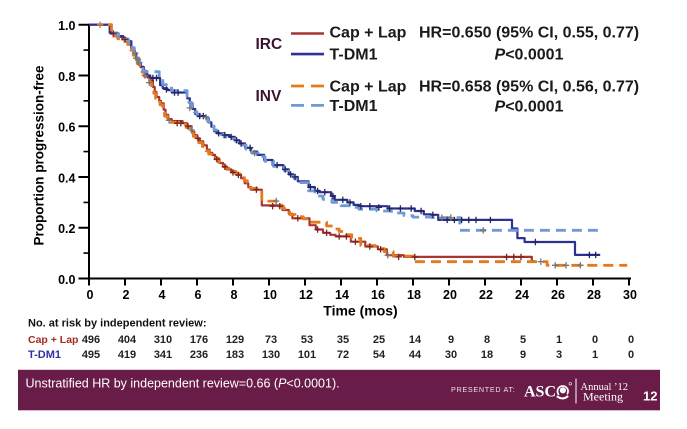  I want to click on svg-text: 26, so click(558, 295).